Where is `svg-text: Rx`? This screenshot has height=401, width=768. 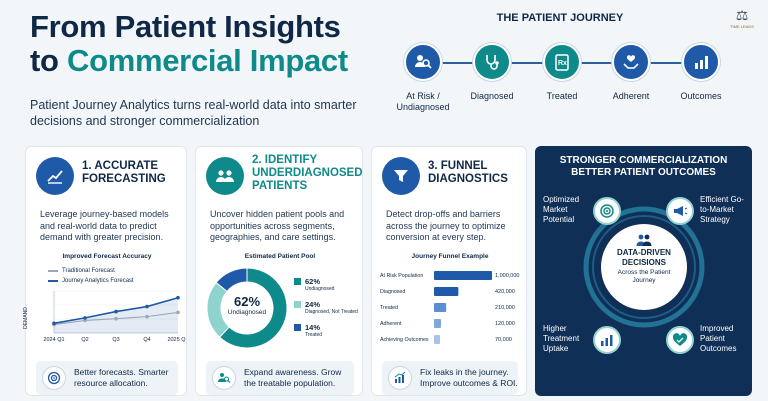 svg-text: Rx is located at coordinates (562, 63).